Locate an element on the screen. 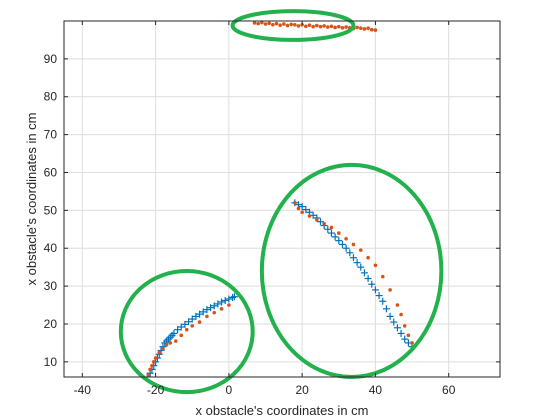 The width and height of the screenshot is (535, 420). y-tick-label: 70 is located at coordinates (51, 135).